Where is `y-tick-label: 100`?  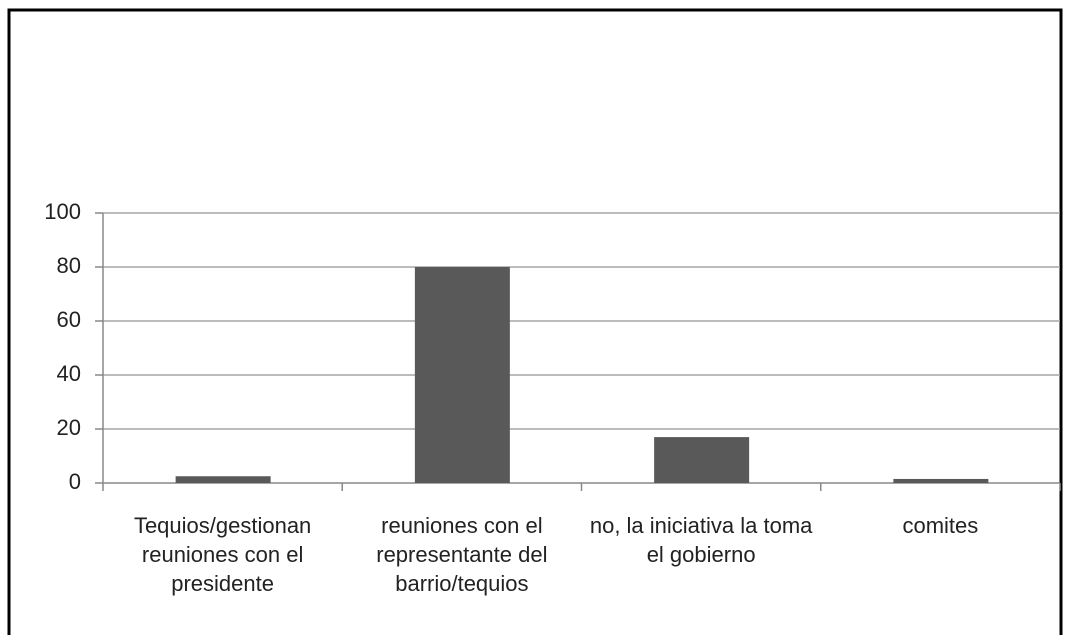 y-tick-label: 100 is located at coordinates (62, 211).